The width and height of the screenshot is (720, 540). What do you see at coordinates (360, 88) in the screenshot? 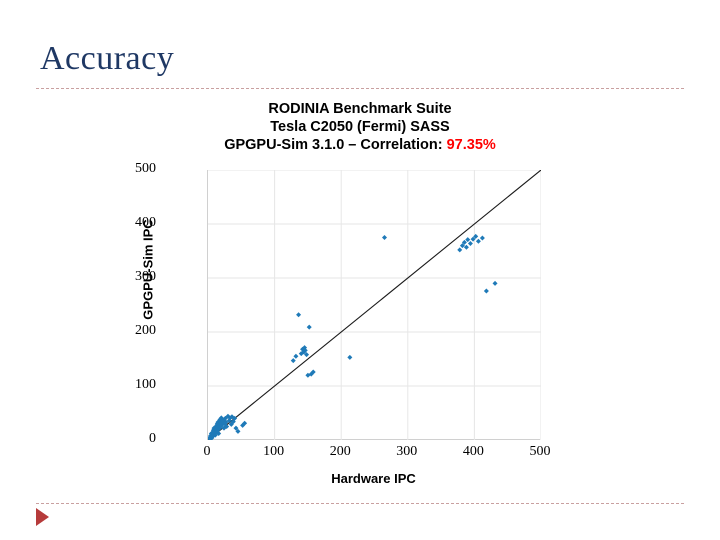
I see `title-divider` at bounding box center [360, 88].